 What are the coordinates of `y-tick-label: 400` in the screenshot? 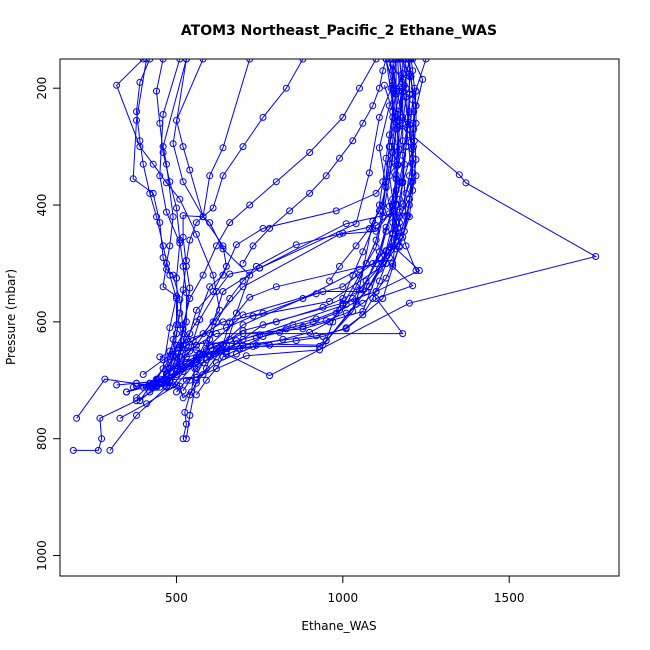 It's located at (42, 205).